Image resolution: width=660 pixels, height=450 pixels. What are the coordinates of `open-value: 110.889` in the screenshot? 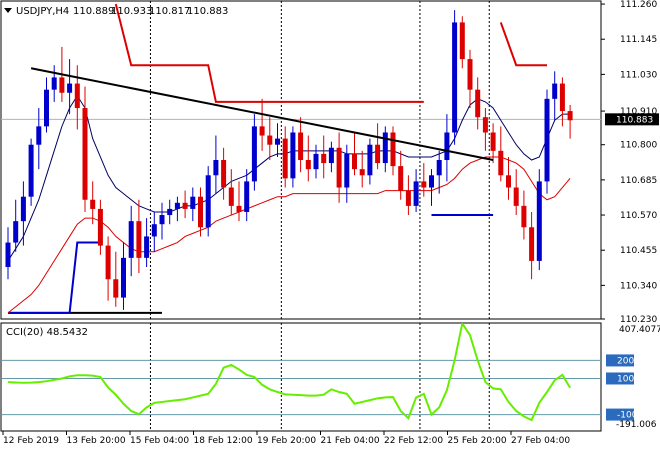 It's located at (93, 11).